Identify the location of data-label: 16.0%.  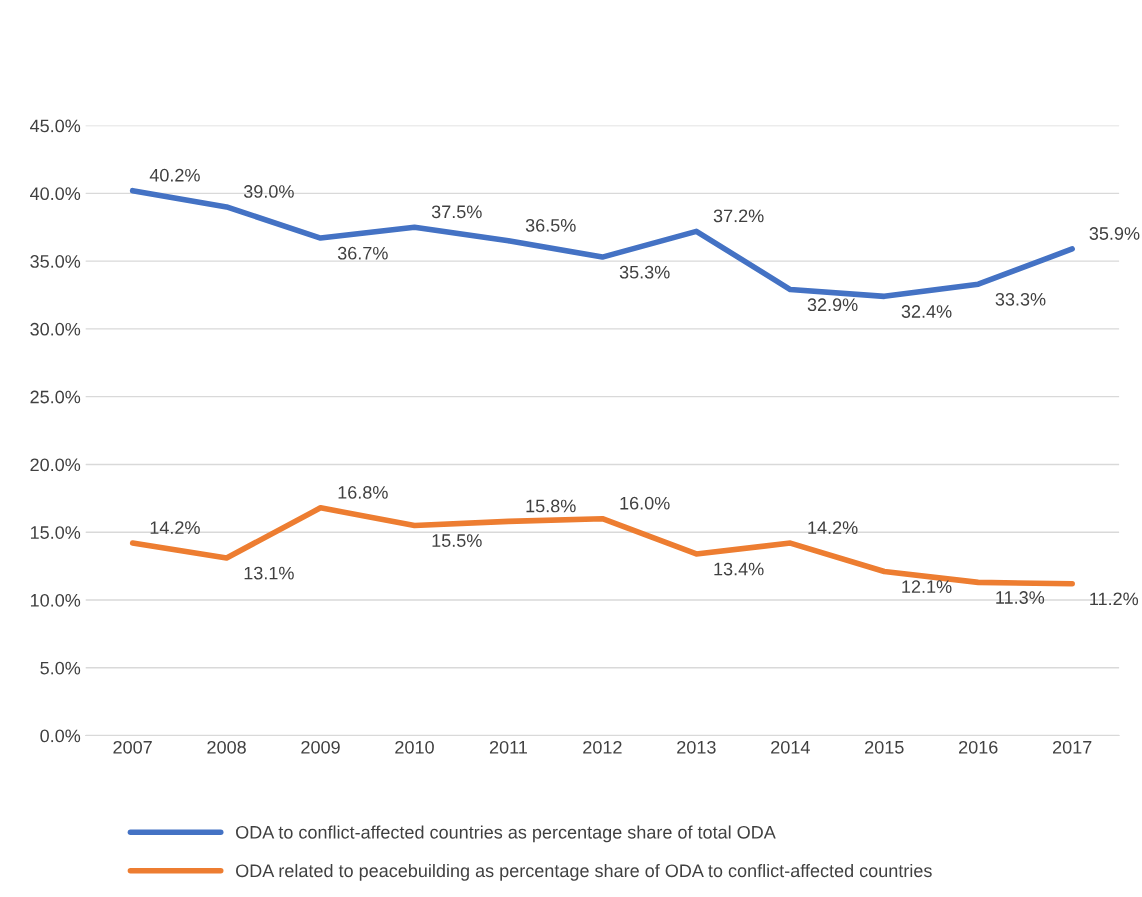
(645, 503).